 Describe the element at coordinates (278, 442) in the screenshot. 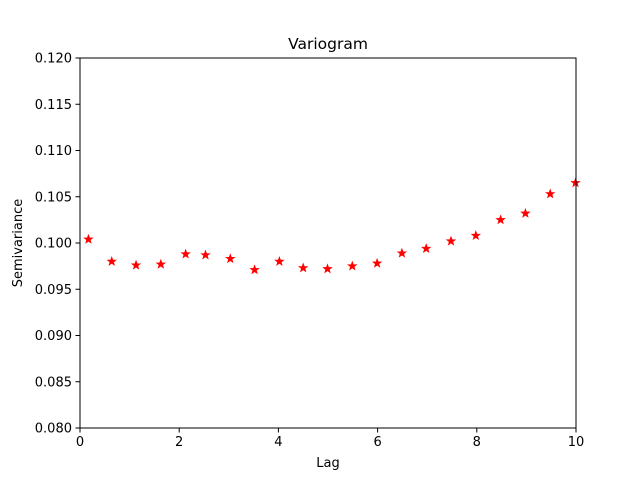

I see `x-tick-label: 4` at that location.